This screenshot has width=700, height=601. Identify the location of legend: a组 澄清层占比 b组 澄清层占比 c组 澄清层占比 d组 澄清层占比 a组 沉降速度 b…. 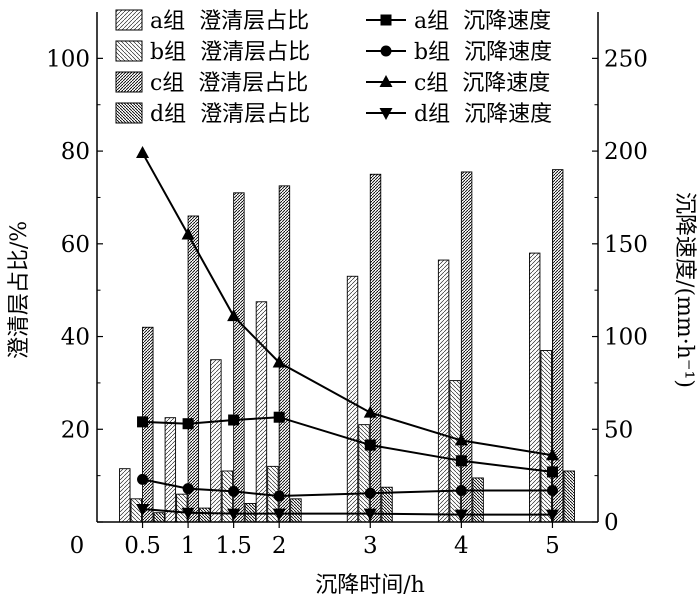
(333, 68).